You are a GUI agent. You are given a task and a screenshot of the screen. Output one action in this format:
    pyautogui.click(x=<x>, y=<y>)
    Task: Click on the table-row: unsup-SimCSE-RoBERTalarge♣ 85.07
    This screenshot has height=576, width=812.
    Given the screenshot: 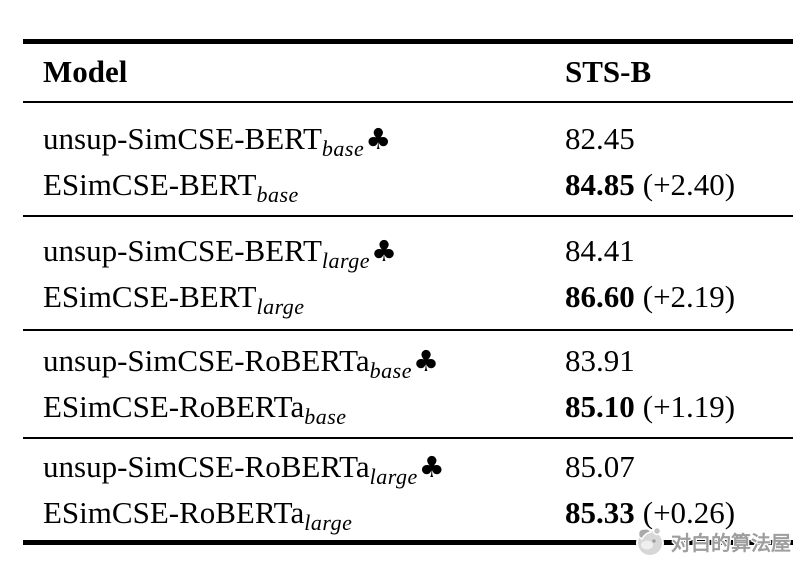 What is the action you would take?
    pyautogui.click(x=418, y=467)
    